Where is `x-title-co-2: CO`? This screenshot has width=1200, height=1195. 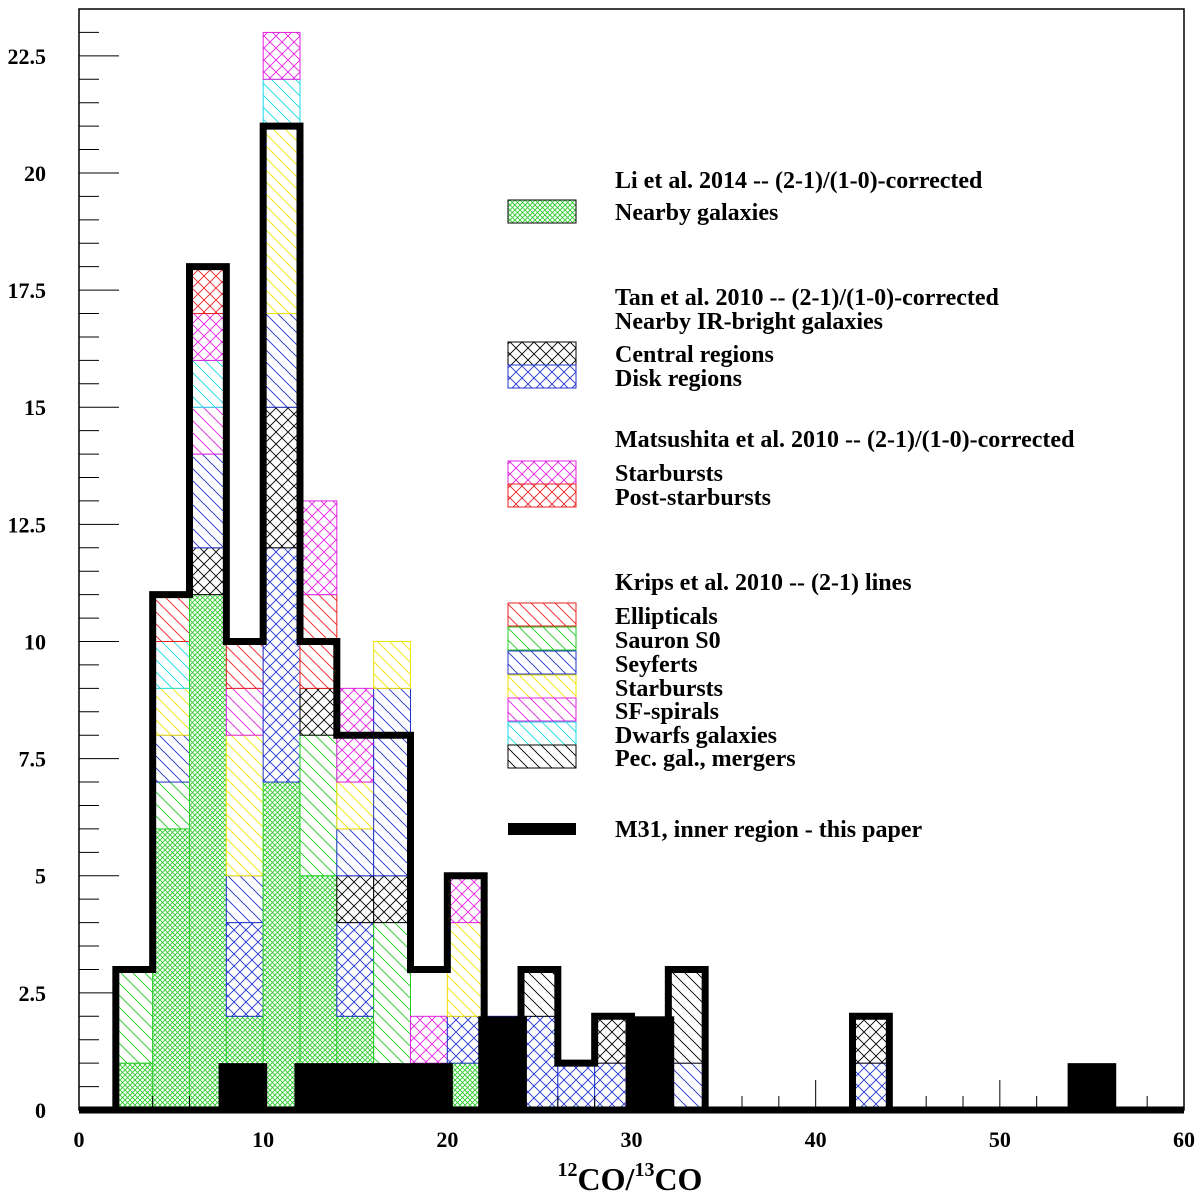 x-title-co-2: CO is located at coordinates (678, 1178).